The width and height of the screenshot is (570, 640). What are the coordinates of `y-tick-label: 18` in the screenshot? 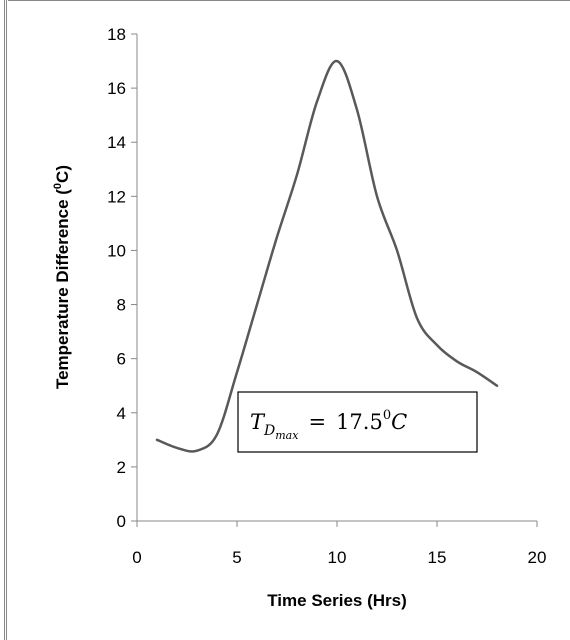 It's located at (116, 34).